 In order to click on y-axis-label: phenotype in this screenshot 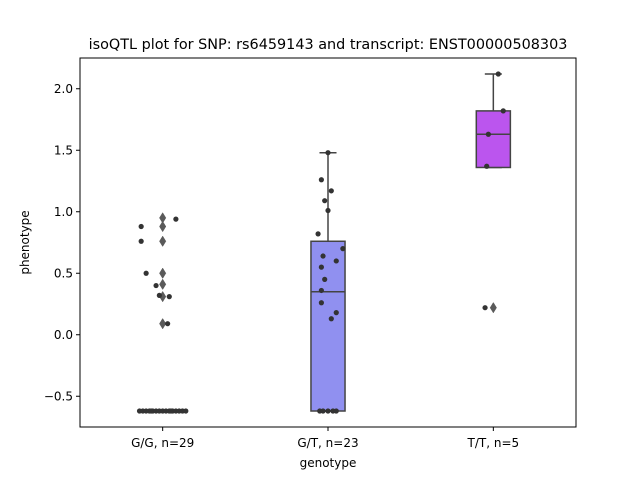, I will do `click(25, 242)`.